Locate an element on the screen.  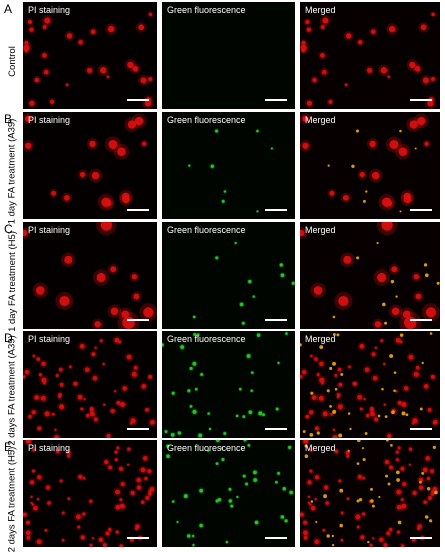
panel-title: Merged is located at coordinates (320, 10).